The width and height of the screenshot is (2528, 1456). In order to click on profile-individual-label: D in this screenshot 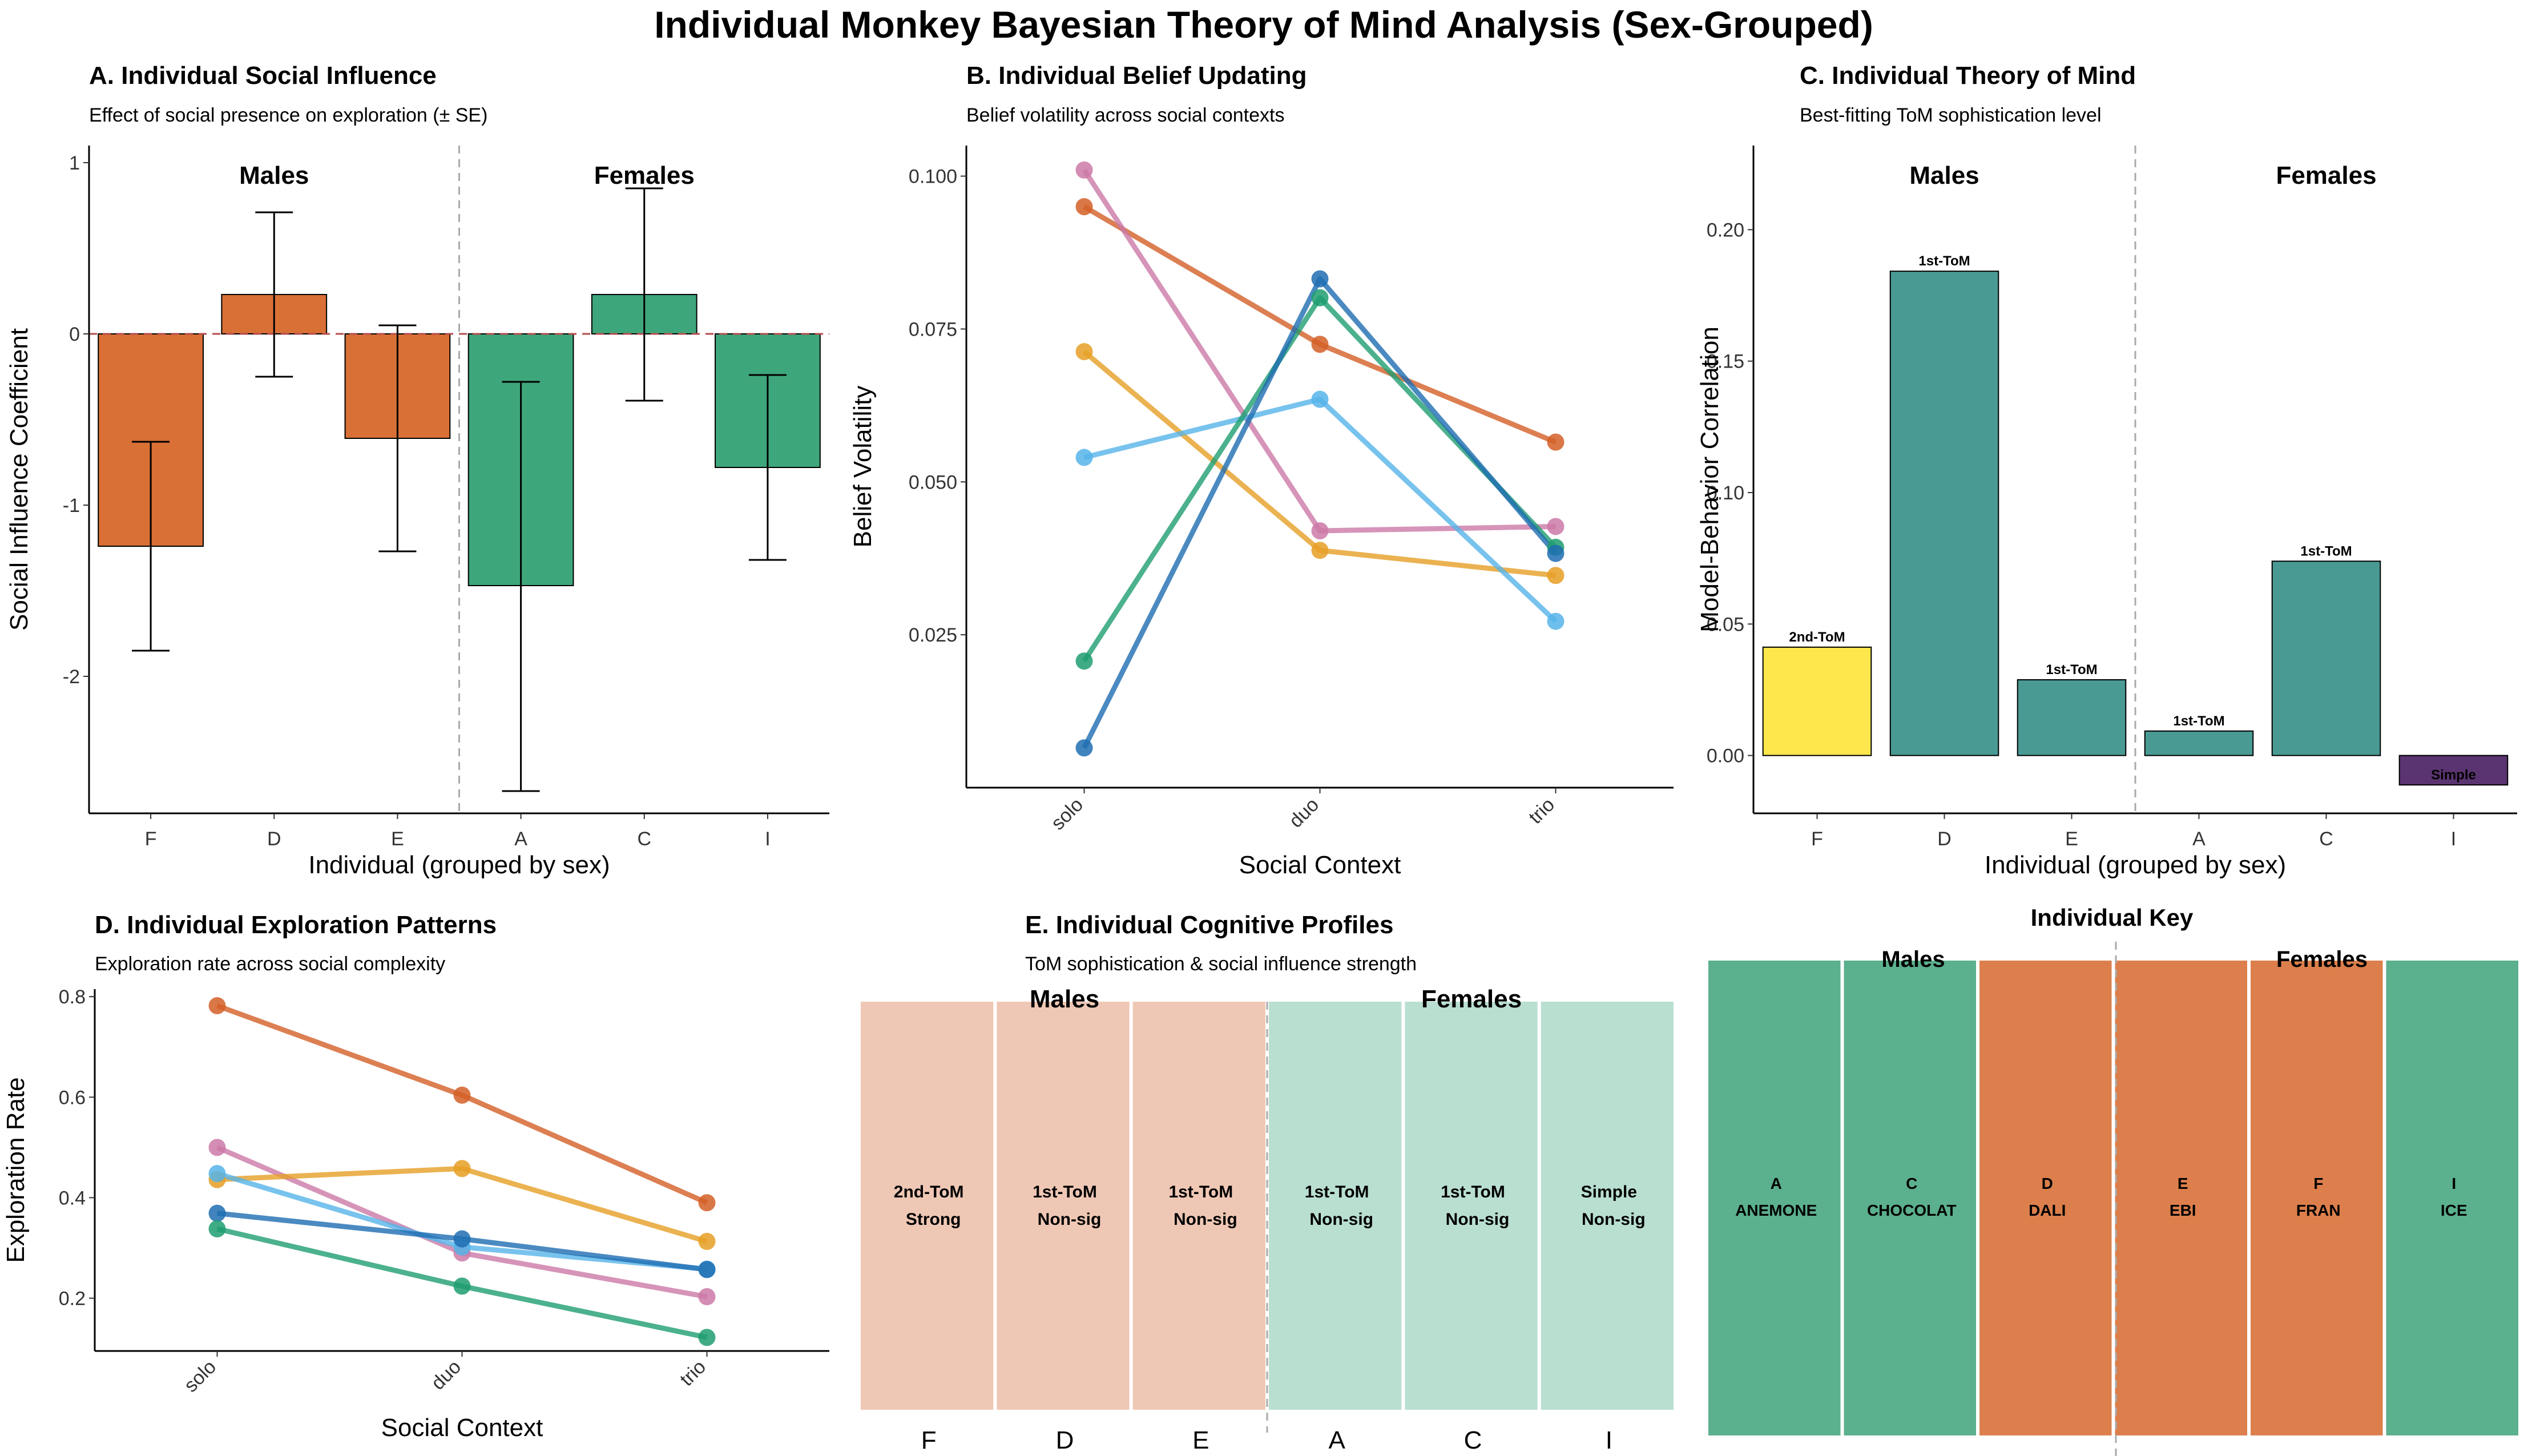, I will do `click(1065, 1440)`.